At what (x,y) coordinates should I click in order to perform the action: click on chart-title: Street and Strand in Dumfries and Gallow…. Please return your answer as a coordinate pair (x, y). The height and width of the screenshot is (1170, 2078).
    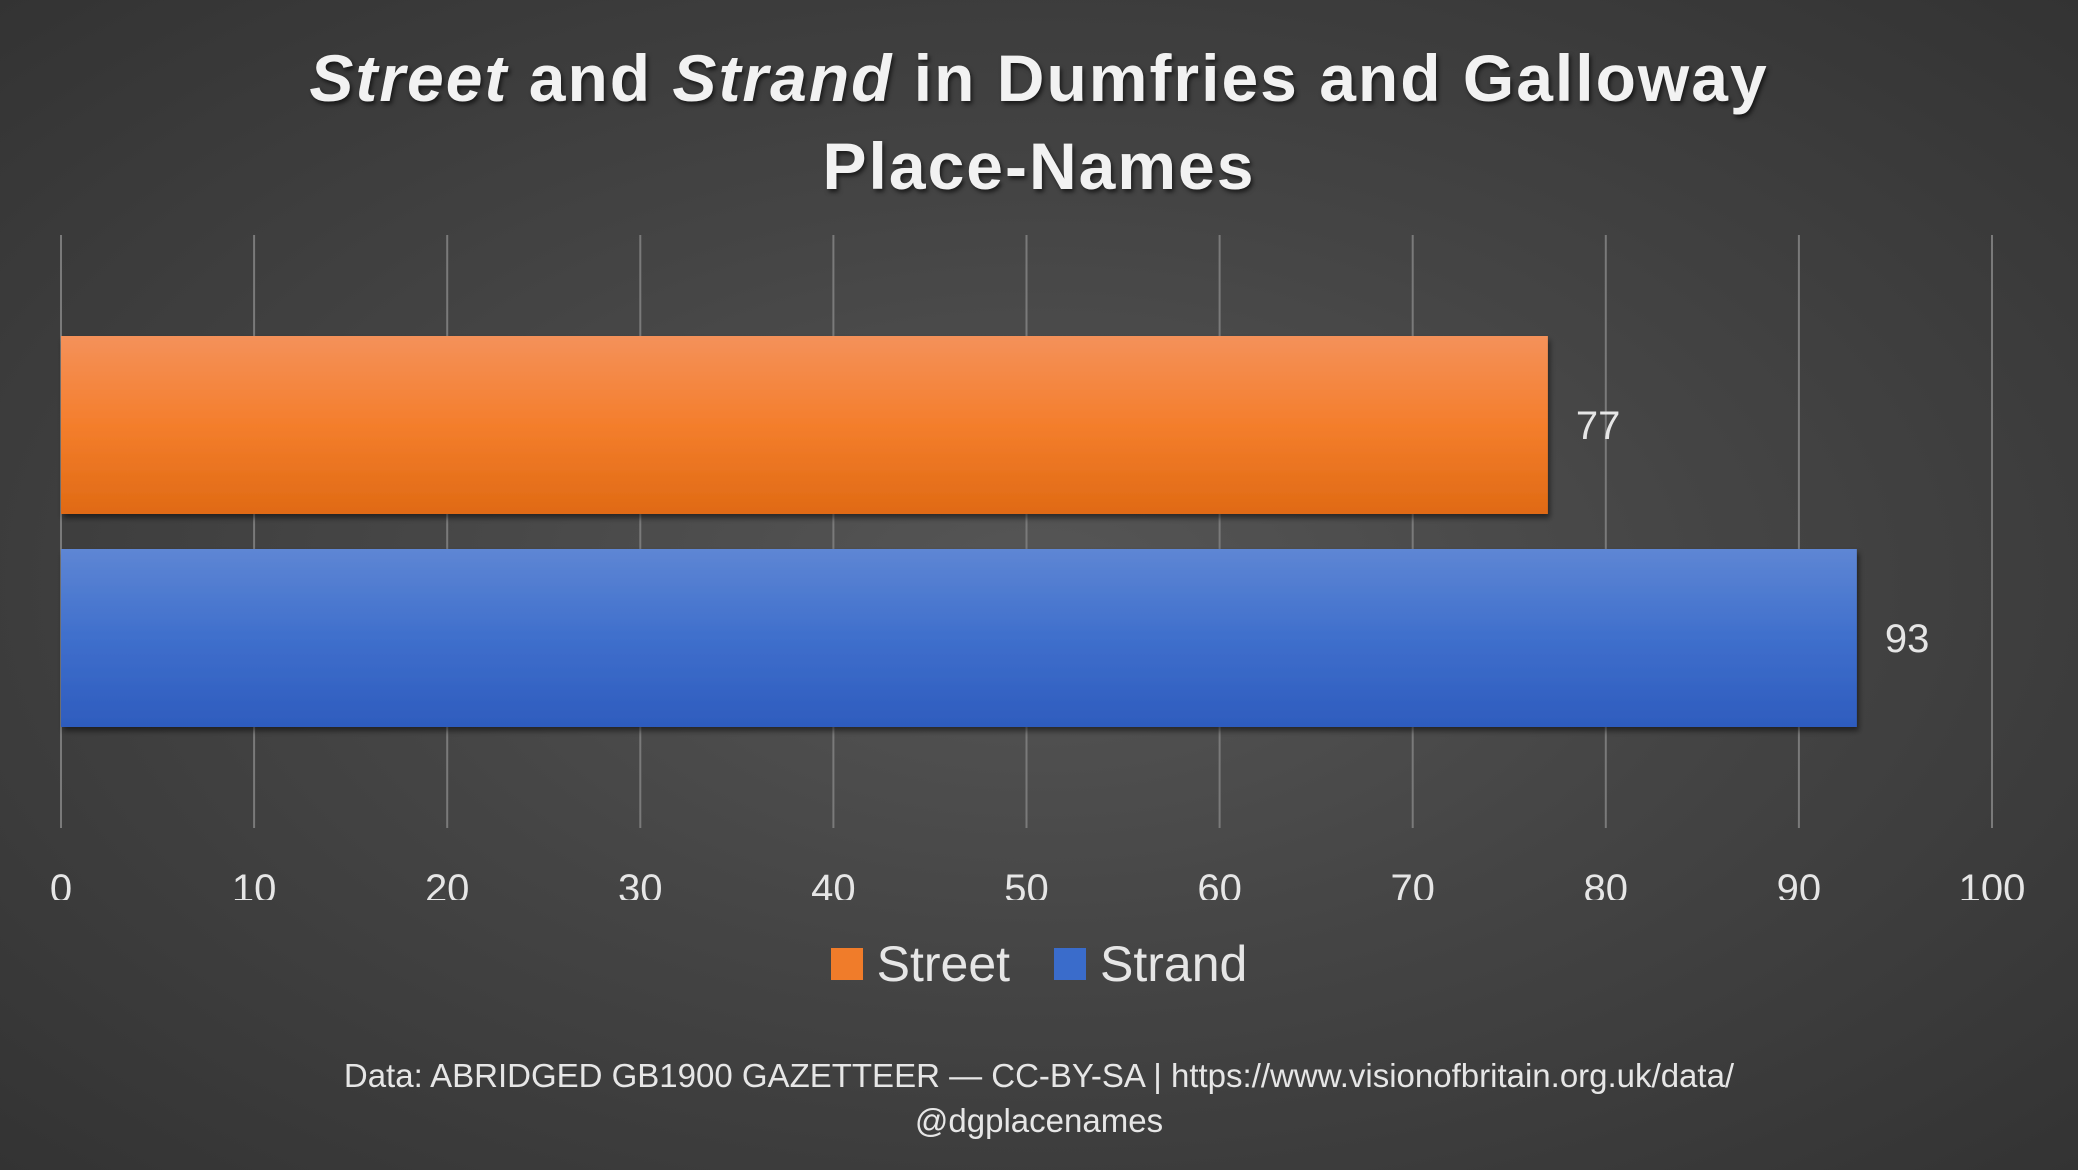
    Looking at the image, I should click on (1039, 78).